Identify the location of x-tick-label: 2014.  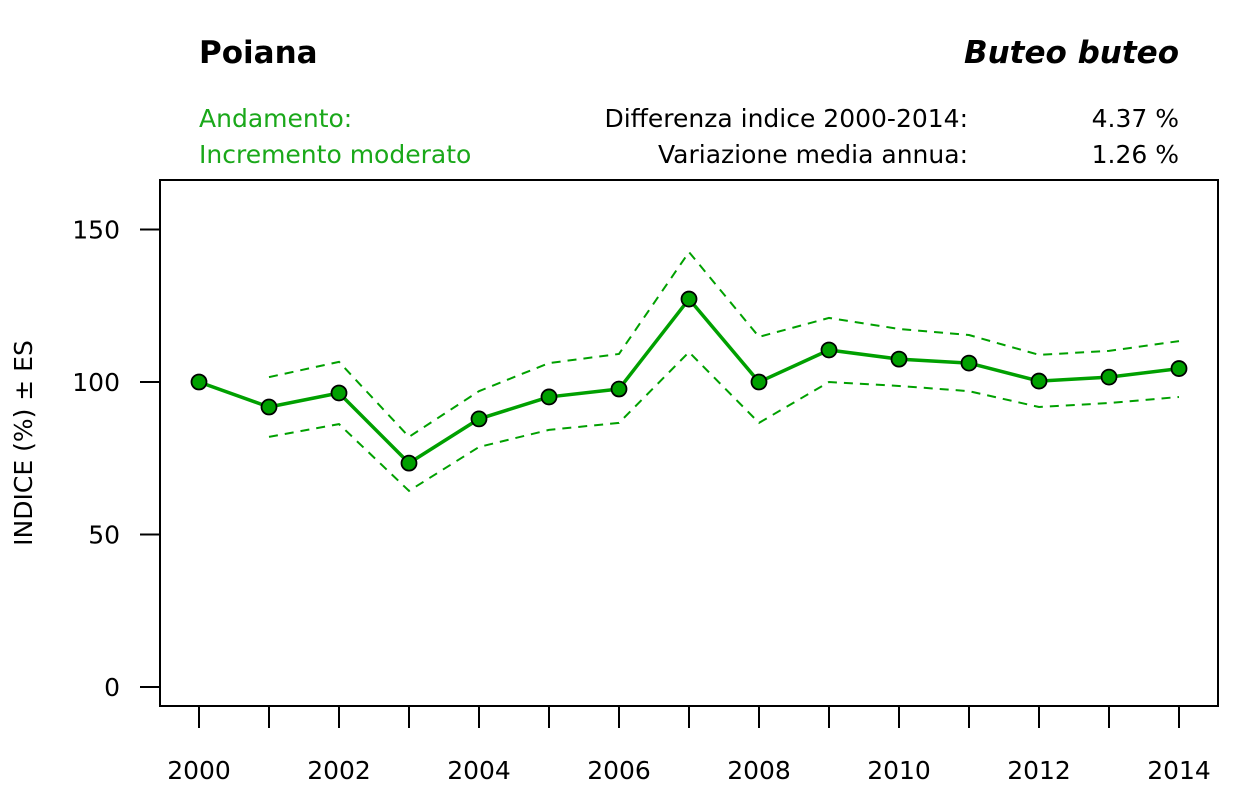
(1179, 770).